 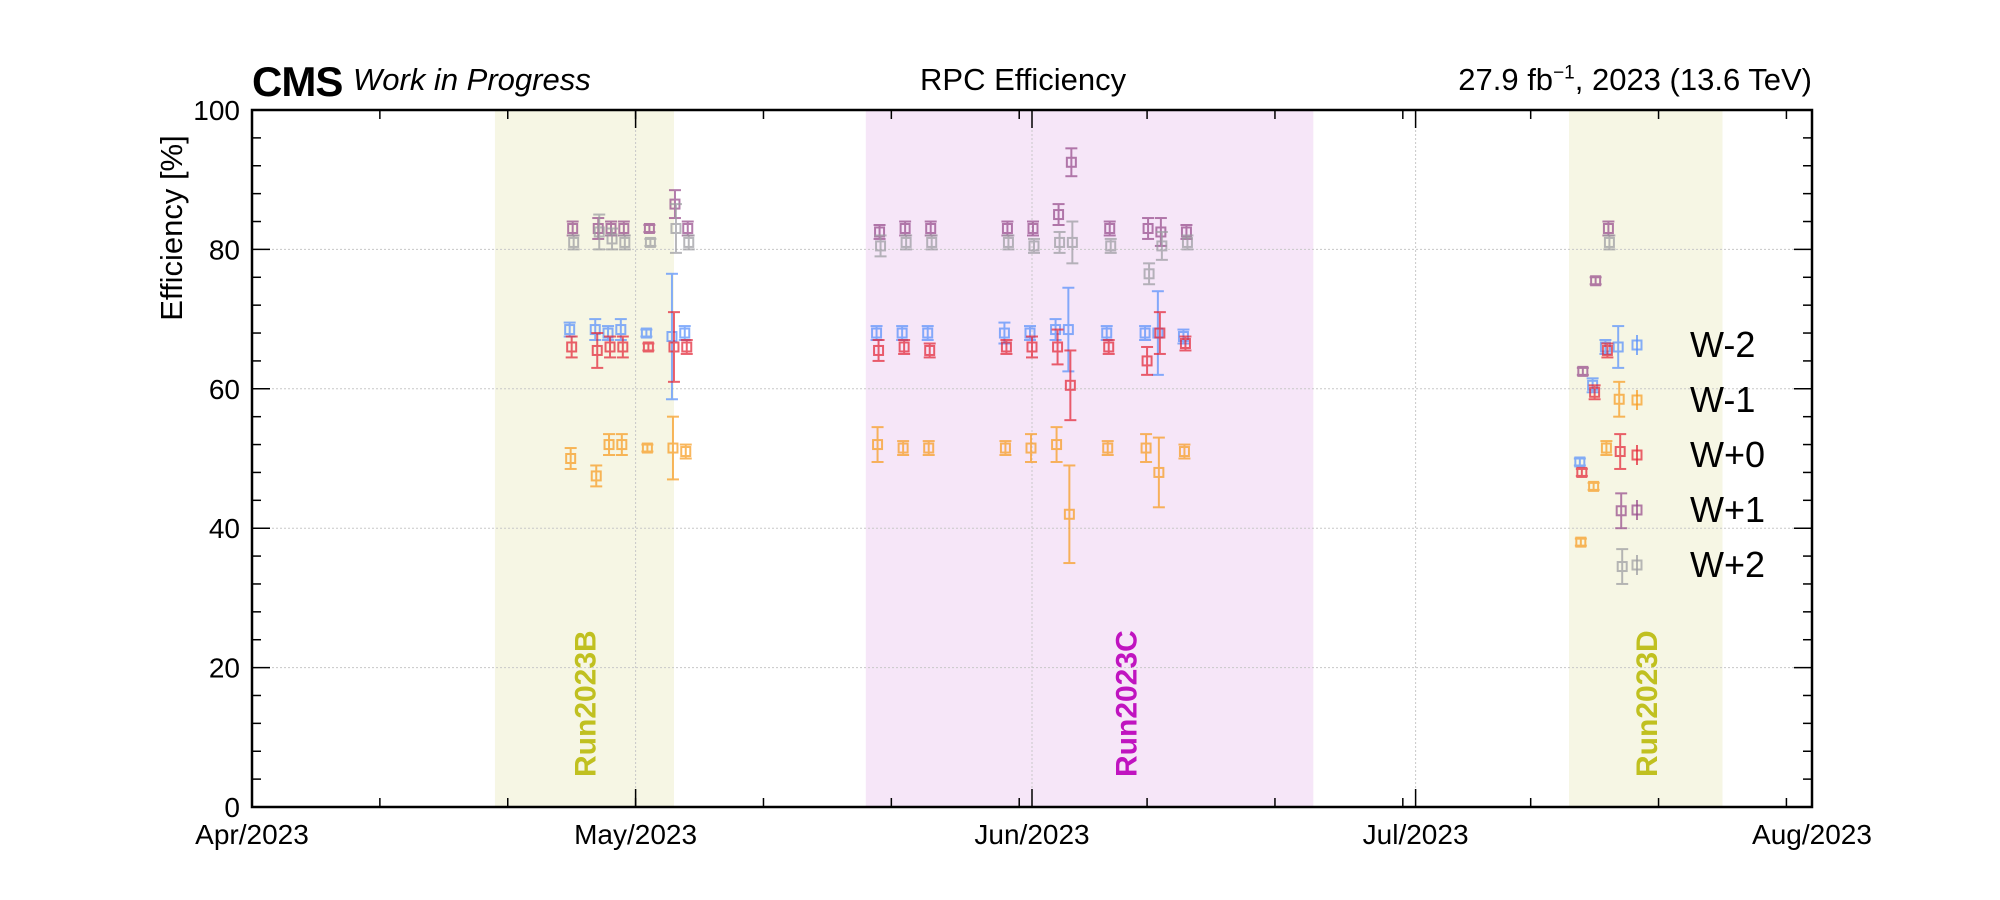 What do you see at coordinates (216, 110) in the screenshot?
I see `y-tick-label: 100` at bounding box center [216, 110].